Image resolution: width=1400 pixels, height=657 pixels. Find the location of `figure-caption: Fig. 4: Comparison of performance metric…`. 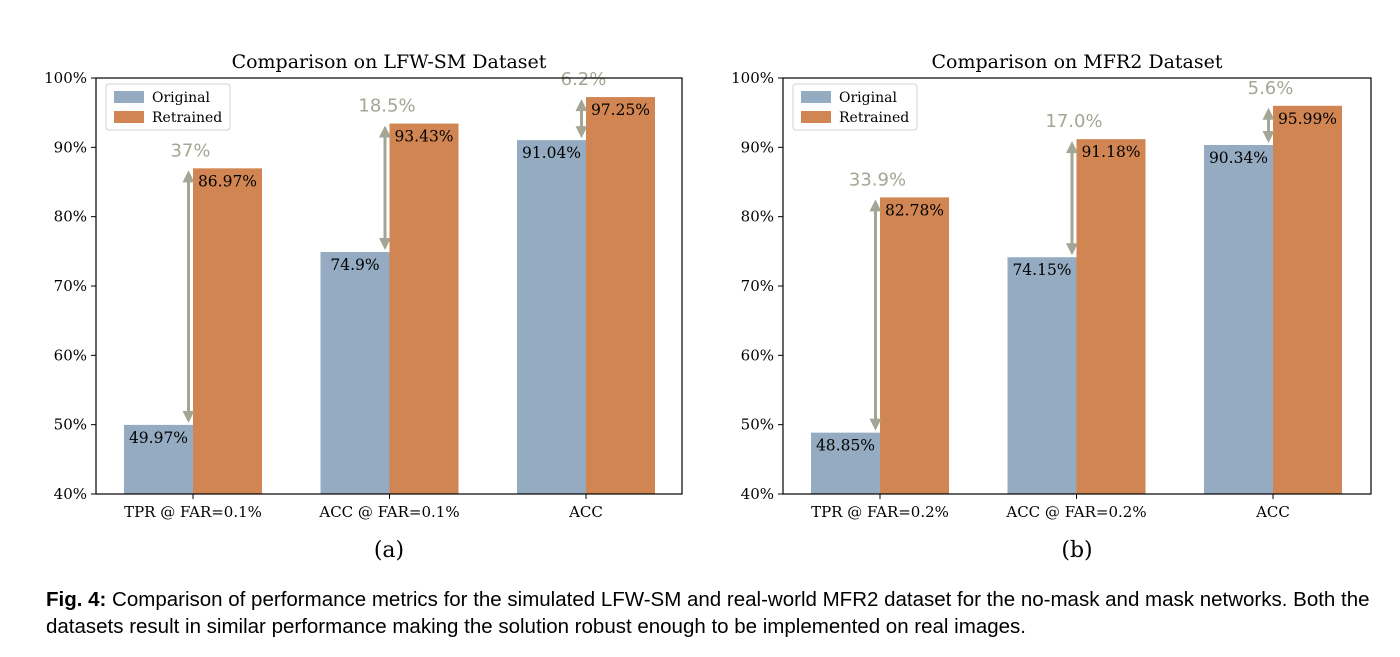

figure-caption: Fig. 4: Comparison of performance metric… is located at coordinates (716, 613).